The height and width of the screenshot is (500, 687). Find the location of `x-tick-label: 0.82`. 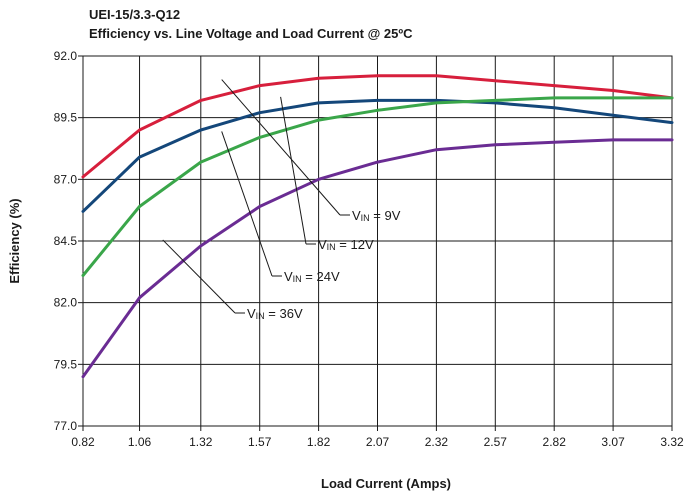

x-tick-label: 0.82 is located at coordinates (83, 442).